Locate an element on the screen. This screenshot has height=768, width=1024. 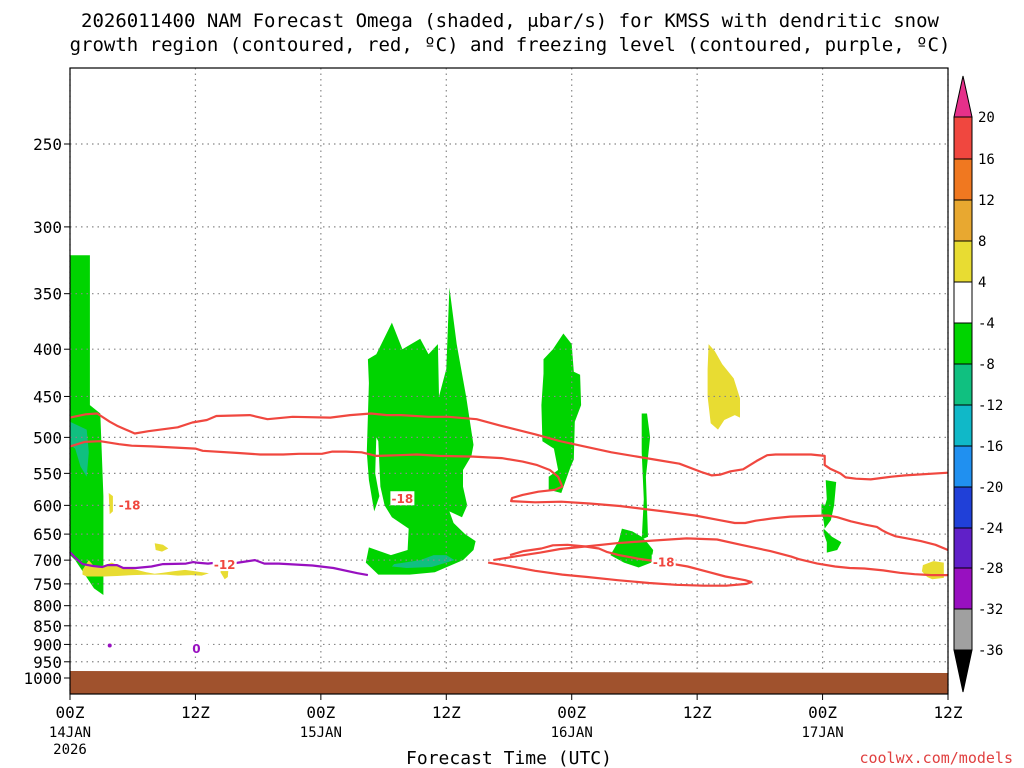
y-tick-label: 550 is located at coordinates (47, 473).